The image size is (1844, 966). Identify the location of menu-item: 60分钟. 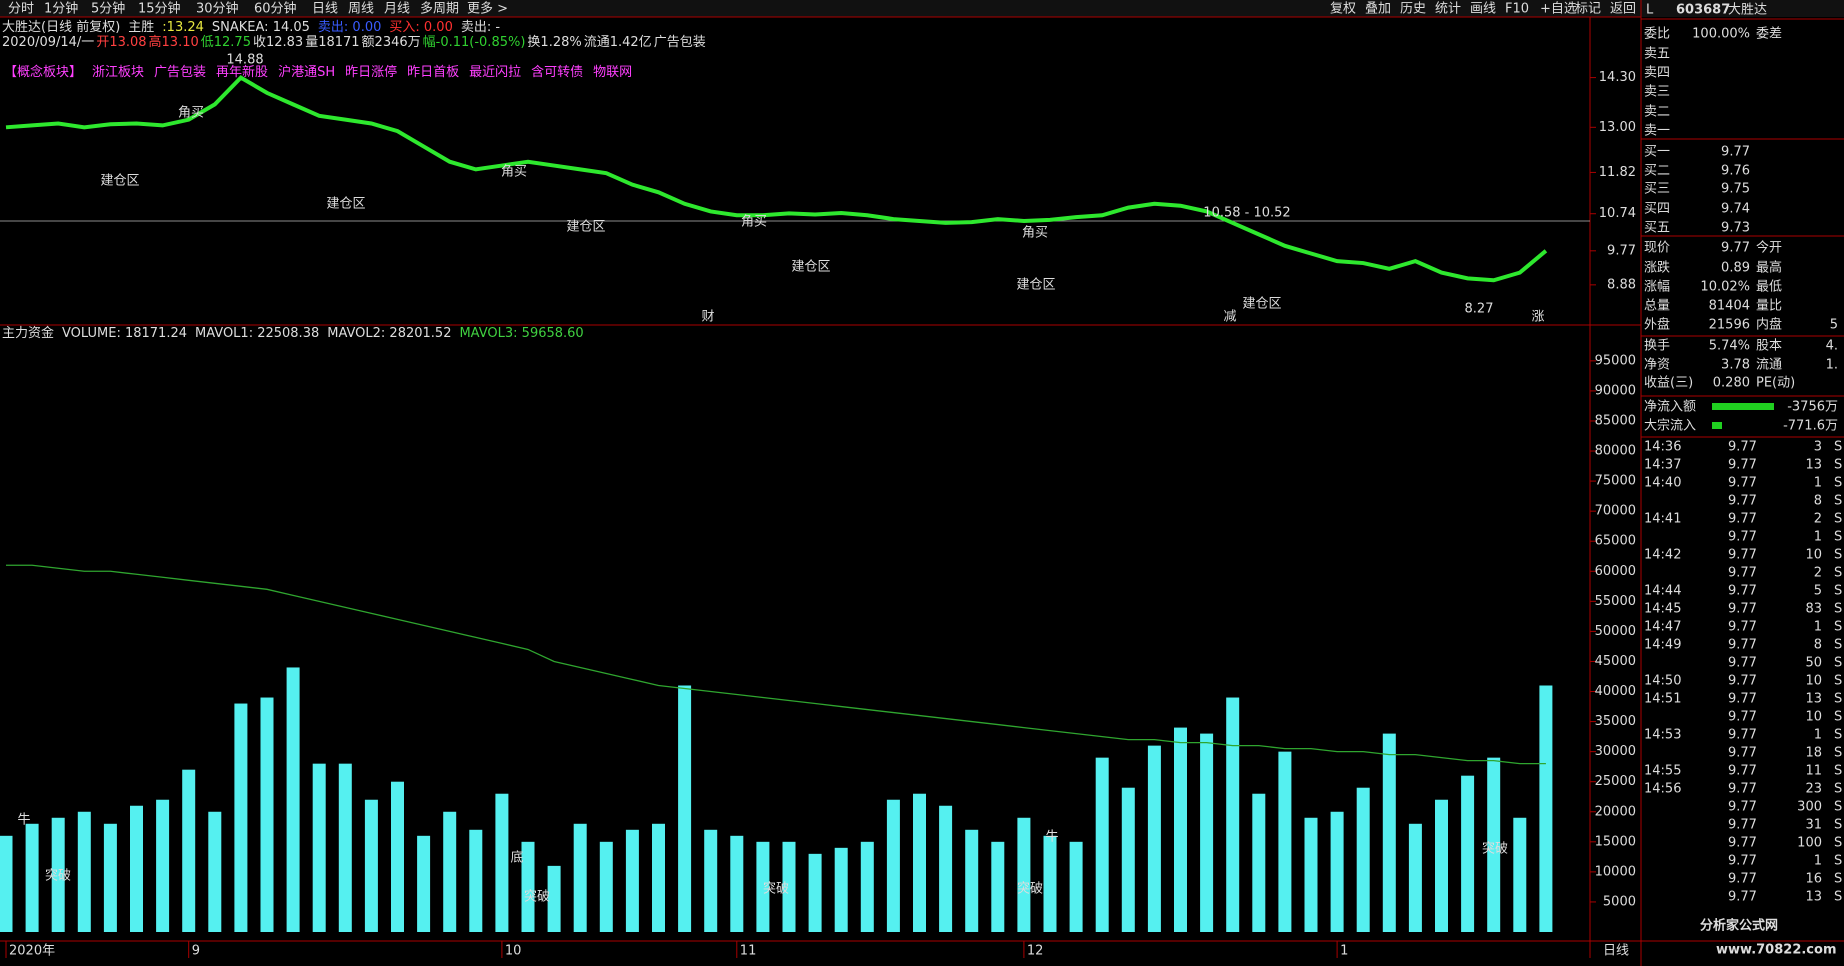
(275, 9).